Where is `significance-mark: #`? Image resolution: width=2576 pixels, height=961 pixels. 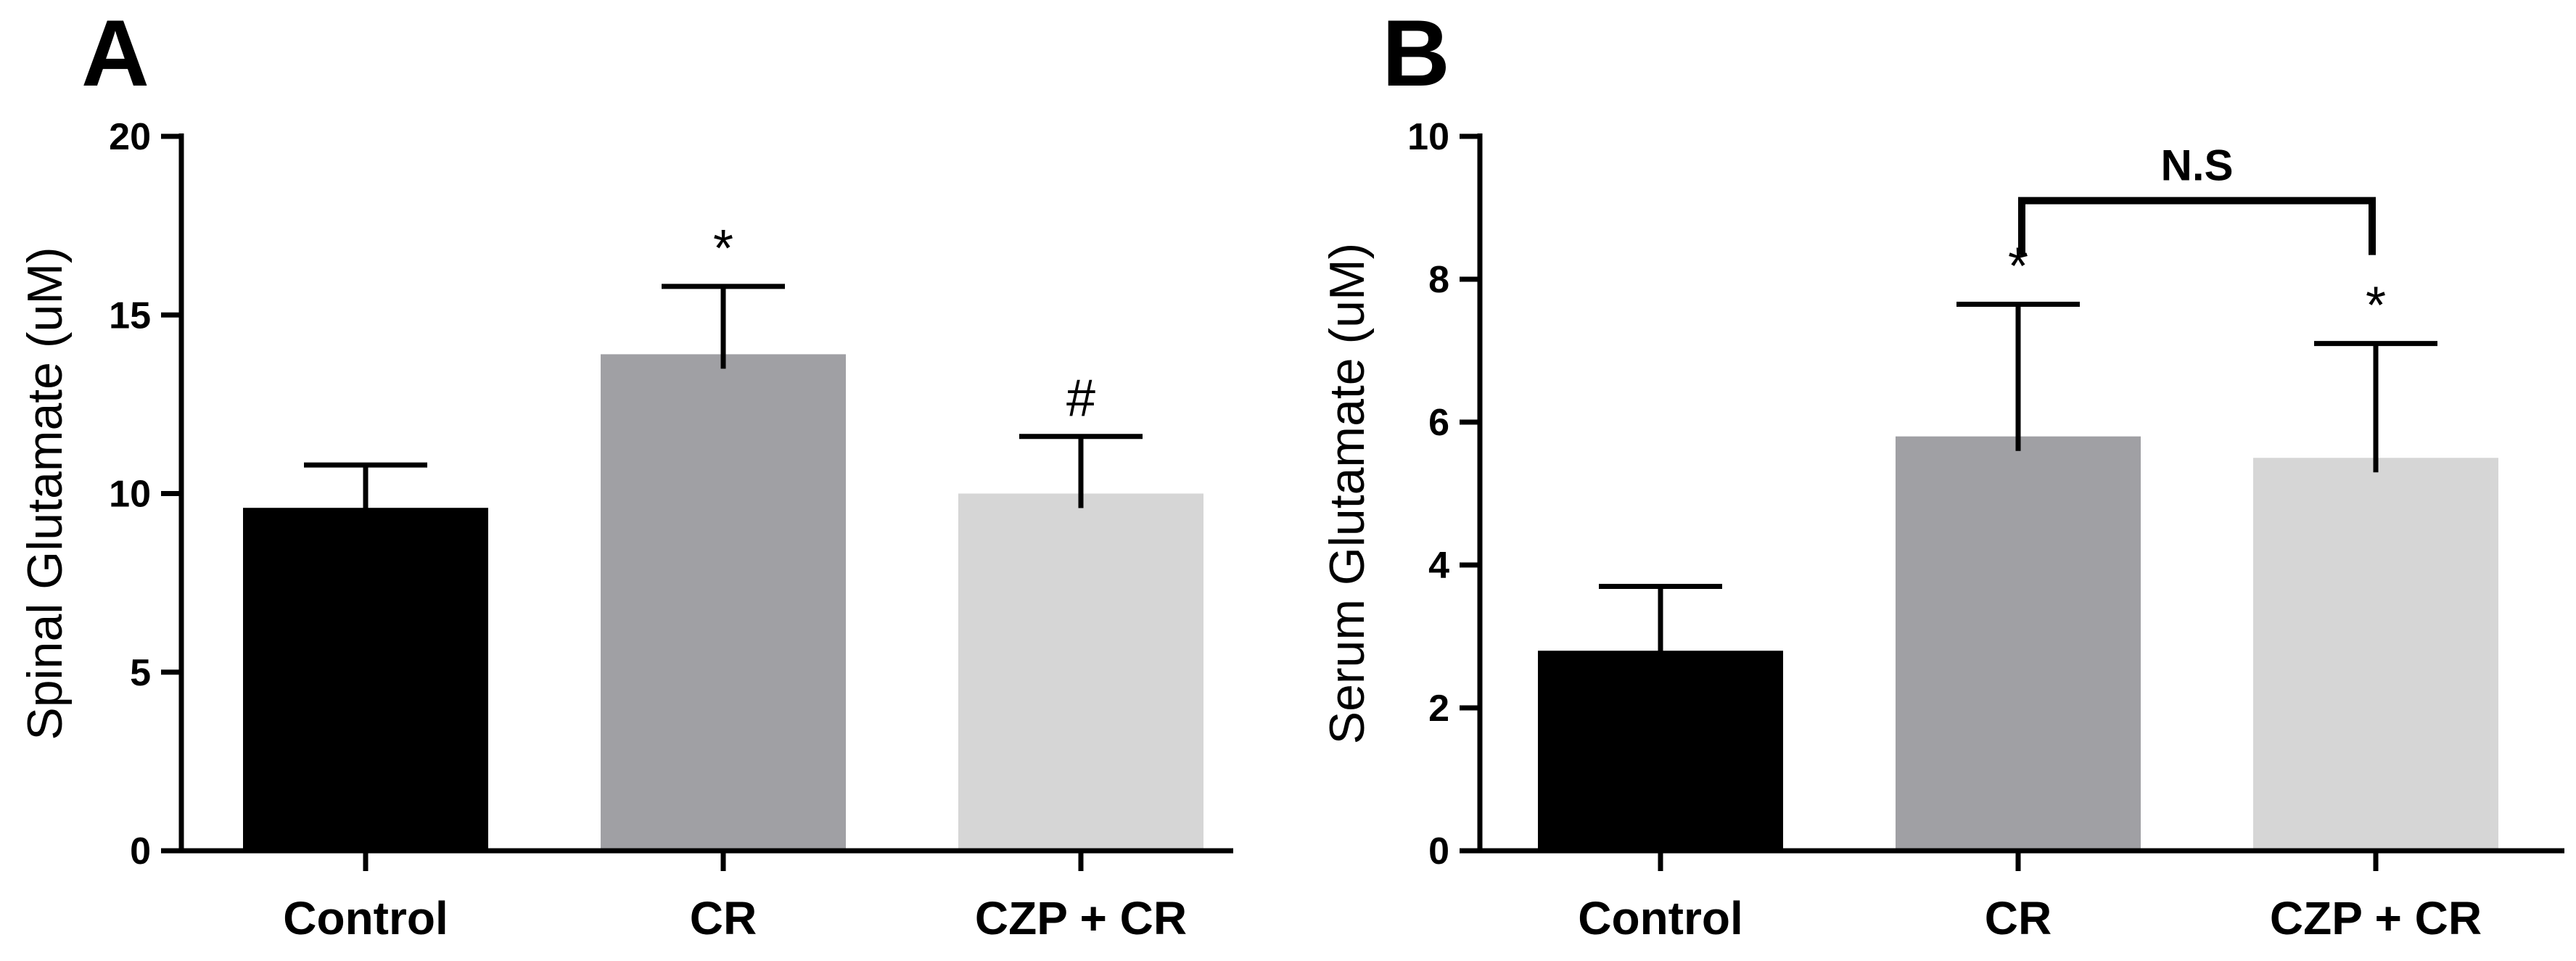 significance-mark: # is located at coordinates (1080, 399).